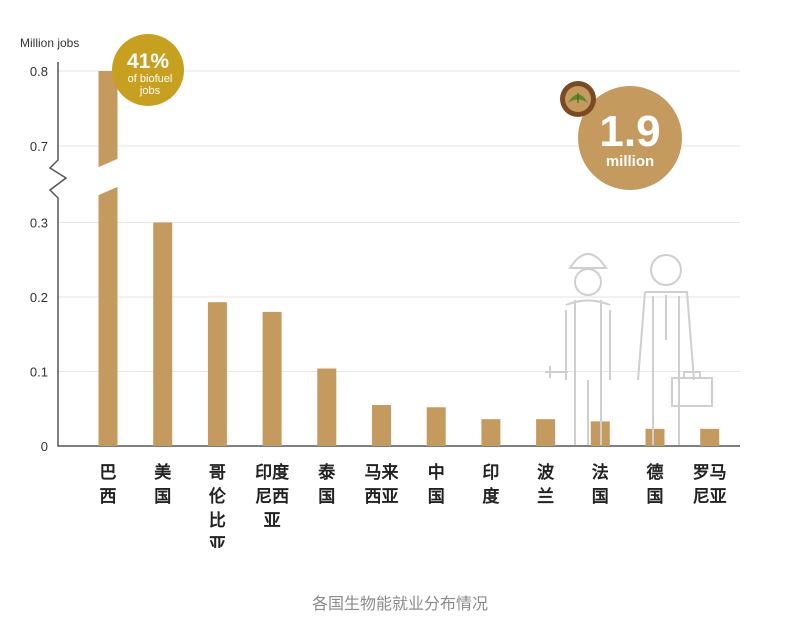 The height and width of the screenshot is (629, 800). Describe the element at coordinates (629, 131) in the screenshot. I see `total-jobs-number: 1.9` at that location.